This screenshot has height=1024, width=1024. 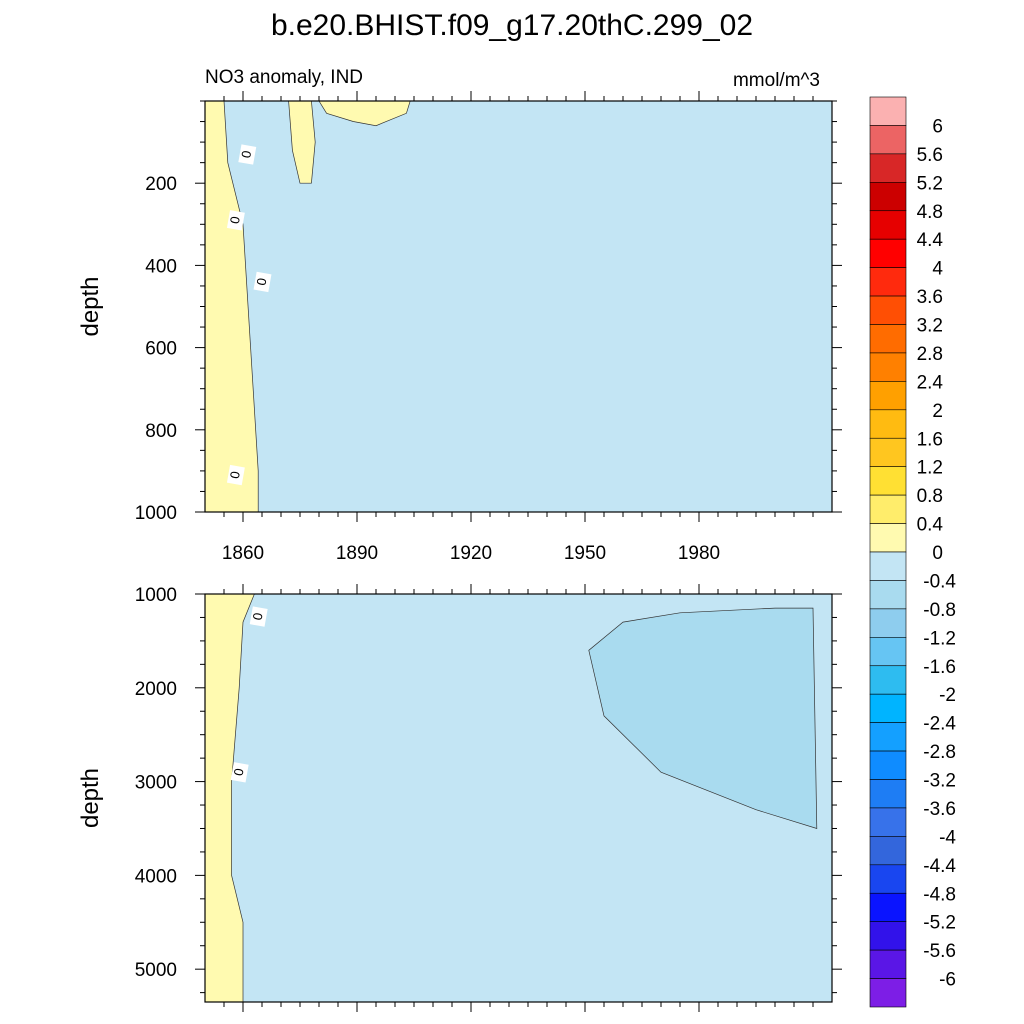 What do you see at coordinates (512, 25) in the screenshot?
I see `figure-title: b.e20.BHIST.f09_g17.20thC.299_02` at bounding box center [512, 25].